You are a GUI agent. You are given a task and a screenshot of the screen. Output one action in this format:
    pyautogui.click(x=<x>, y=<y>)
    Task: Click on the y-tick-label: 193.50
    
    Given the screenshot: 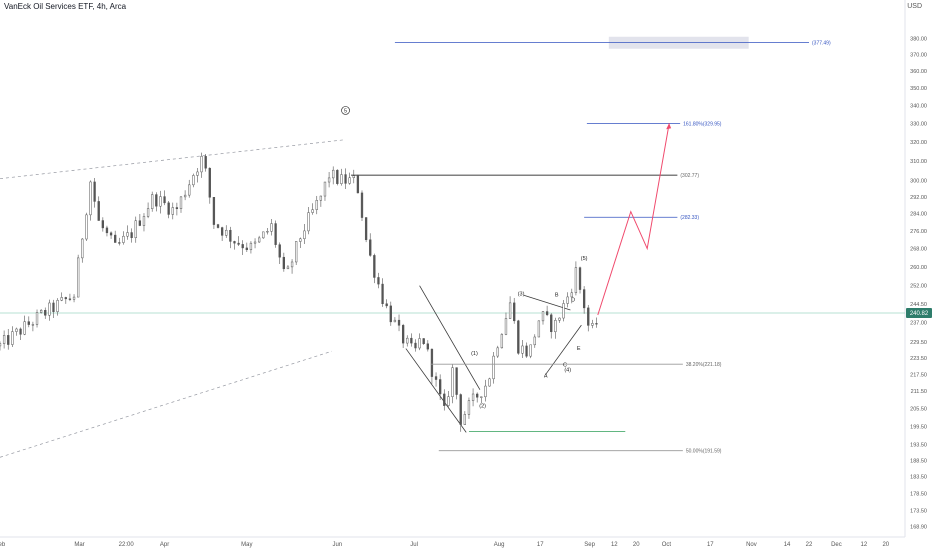 What is the action you would take?
    pyautogui.click(x=918, y=446)
    